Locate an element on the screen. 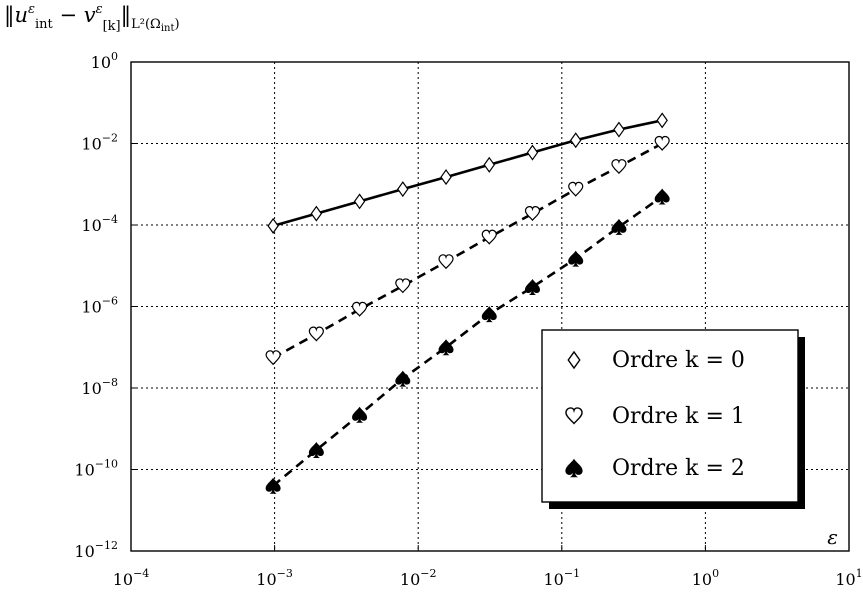  legend-marker-diamond is located at coordinates (574, 360).